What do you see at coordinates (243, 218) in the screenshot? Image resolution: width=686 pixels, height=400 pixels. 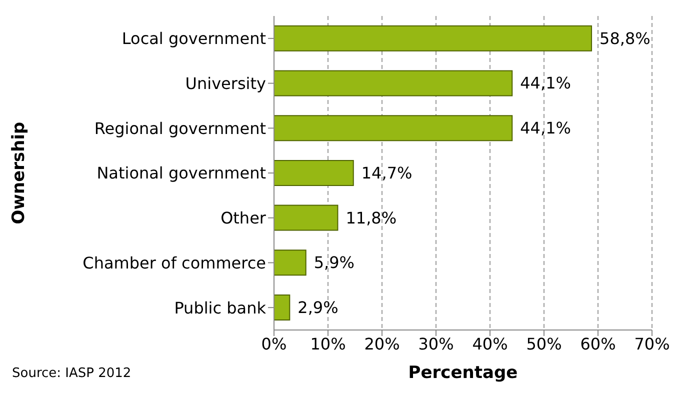 I see `y-tick-label: Other` at bounding box center [243, 218].